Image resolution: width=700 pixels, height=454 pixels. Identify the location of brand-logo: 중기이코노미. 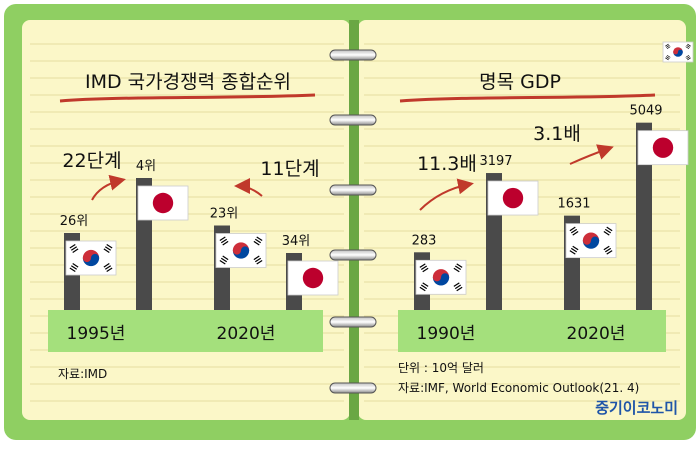
(636, 408).